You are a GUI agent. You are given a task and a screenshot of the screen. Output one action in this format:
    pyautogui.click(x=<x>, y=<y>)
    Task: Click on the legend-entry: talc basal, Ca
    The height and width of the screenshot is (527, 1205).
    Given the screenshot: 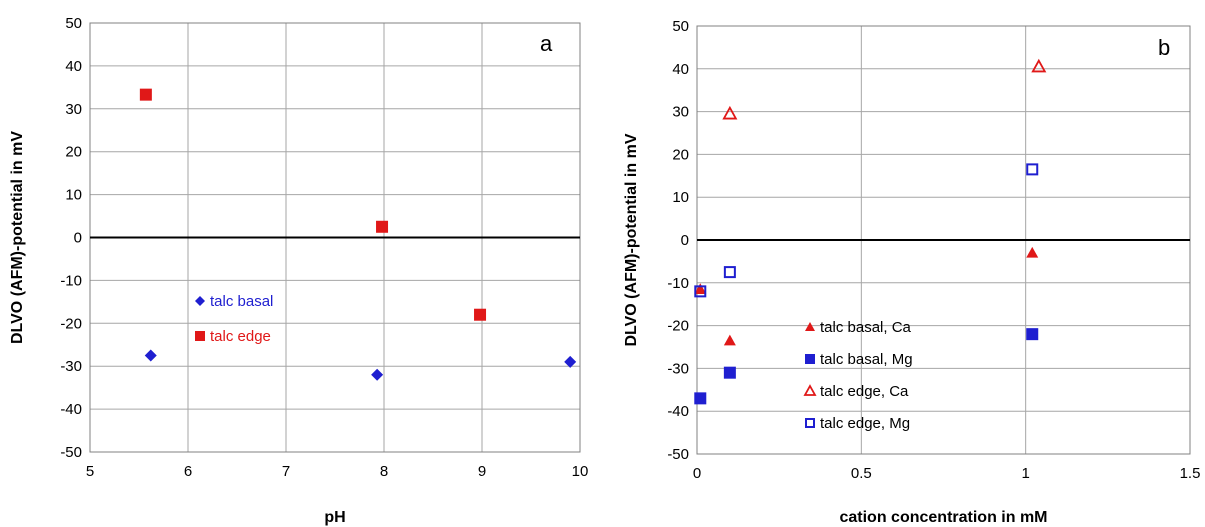 What is the action you would take?
    pyautogui.click(x=866, y=327)
    